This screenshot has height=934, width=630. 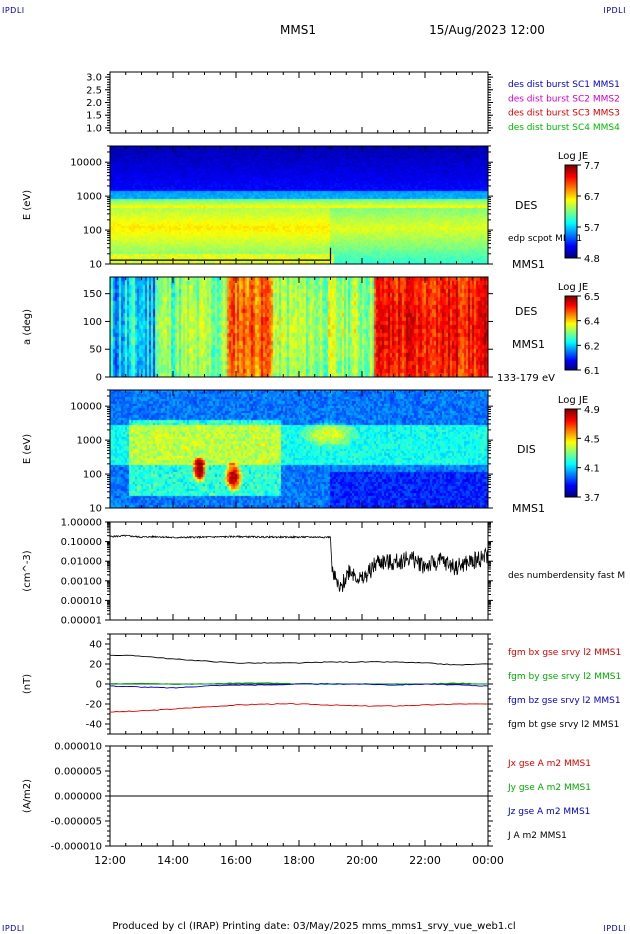 What do you see at coordinates (27, 684) in the screenshot?
I see `y-axis-label: (nT)` at bounding box center [27, 684].